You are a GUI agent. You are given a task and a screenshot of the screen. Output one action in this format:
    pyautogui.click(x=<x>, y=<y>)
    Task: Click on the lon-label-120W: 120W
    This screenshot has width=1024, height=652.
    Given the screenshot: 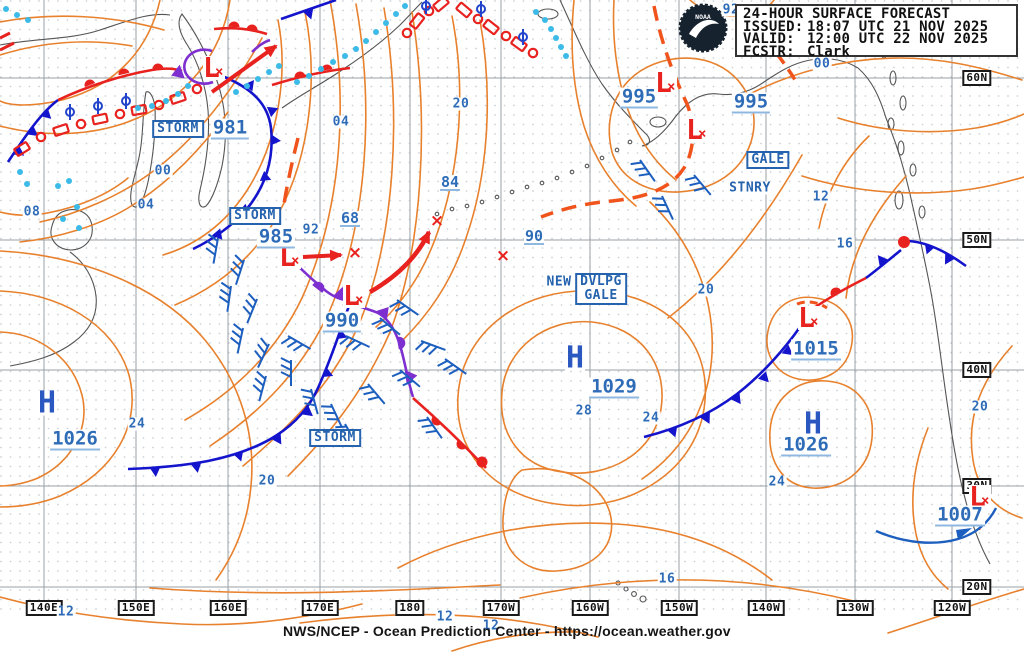 What is the action you would take?
    pyautogui.click(x=952, y=608)
    